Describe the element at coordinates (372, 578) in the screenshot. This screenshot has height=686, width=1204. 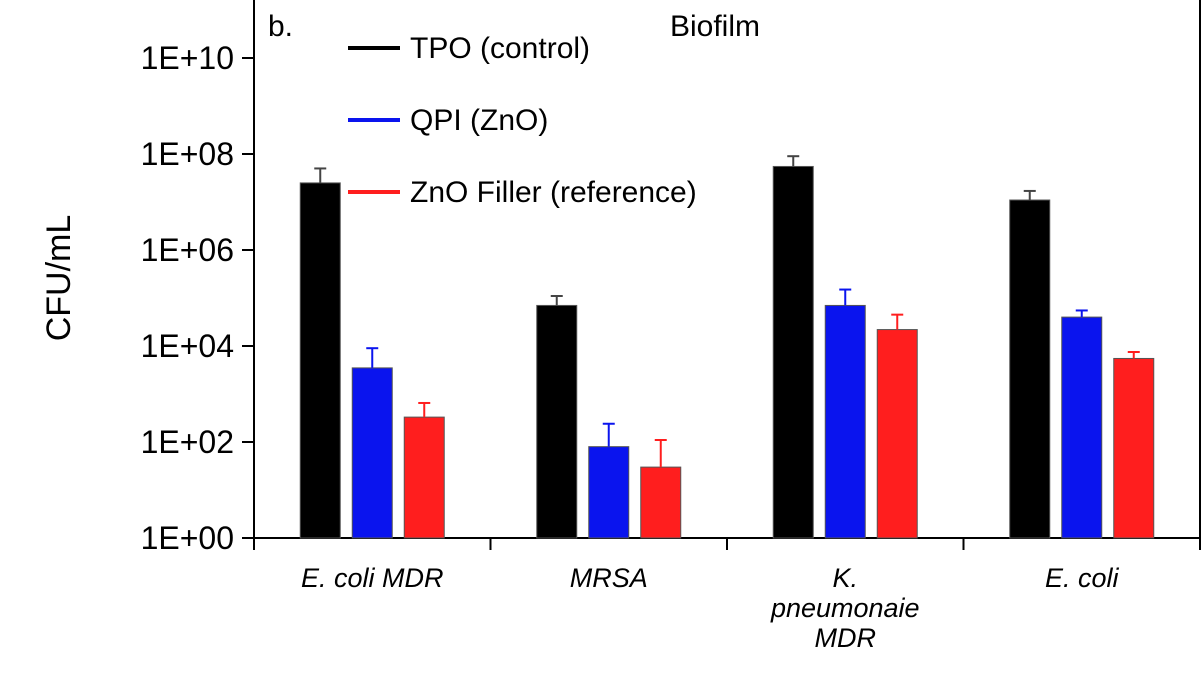
I see `x-category-label: E. coli MDR` at that location.